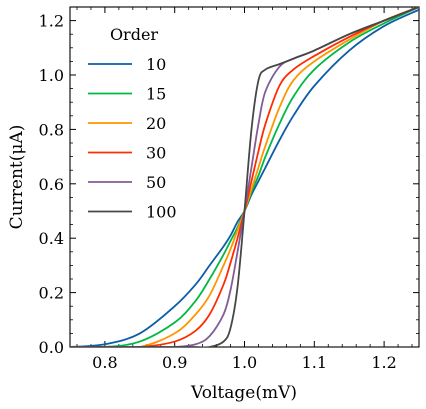  What do you see at coordinates (51, 347) in the screenshot?
I see `y-tick-label: 0.0` at bounding box center [51, 347].